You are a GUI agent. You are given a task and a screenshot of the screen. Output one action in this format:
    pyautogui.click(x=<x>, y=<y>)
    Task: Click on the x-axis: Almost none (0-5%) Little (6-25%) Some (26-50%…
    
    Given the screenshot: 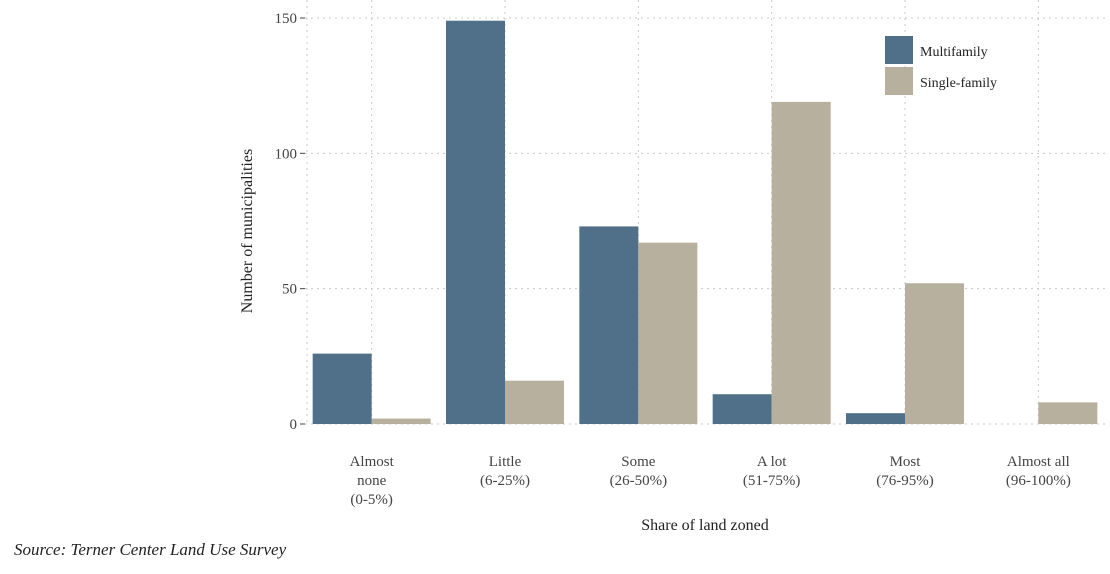 What is the action you would take?
    pyautogui.click(x=710, y=481)
    